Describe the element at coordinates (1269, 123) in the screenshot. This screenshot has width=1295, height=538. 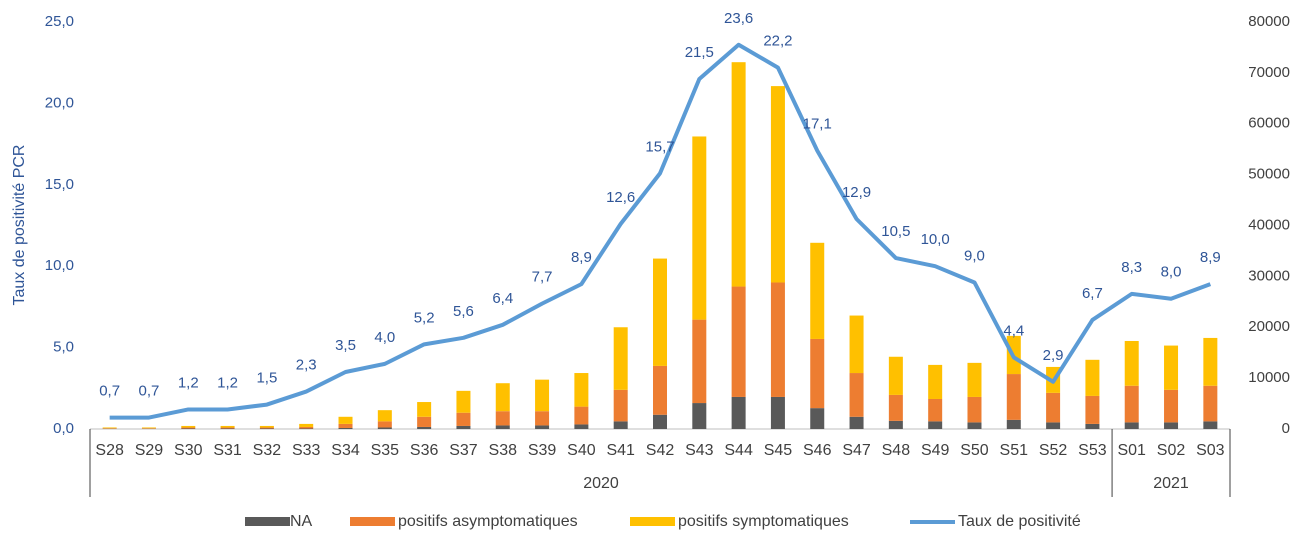
I see `y2-tick-label: 60000` at that location.